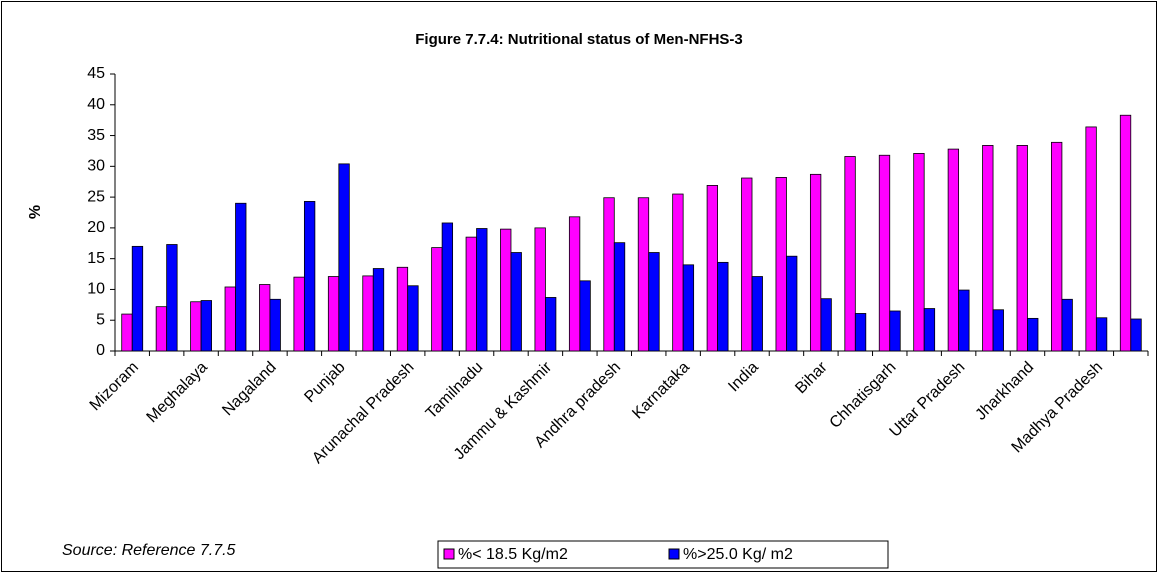 This screenshot has height=573, width=1158. I want to click on y-tick-label: 35, so click(96, 135).